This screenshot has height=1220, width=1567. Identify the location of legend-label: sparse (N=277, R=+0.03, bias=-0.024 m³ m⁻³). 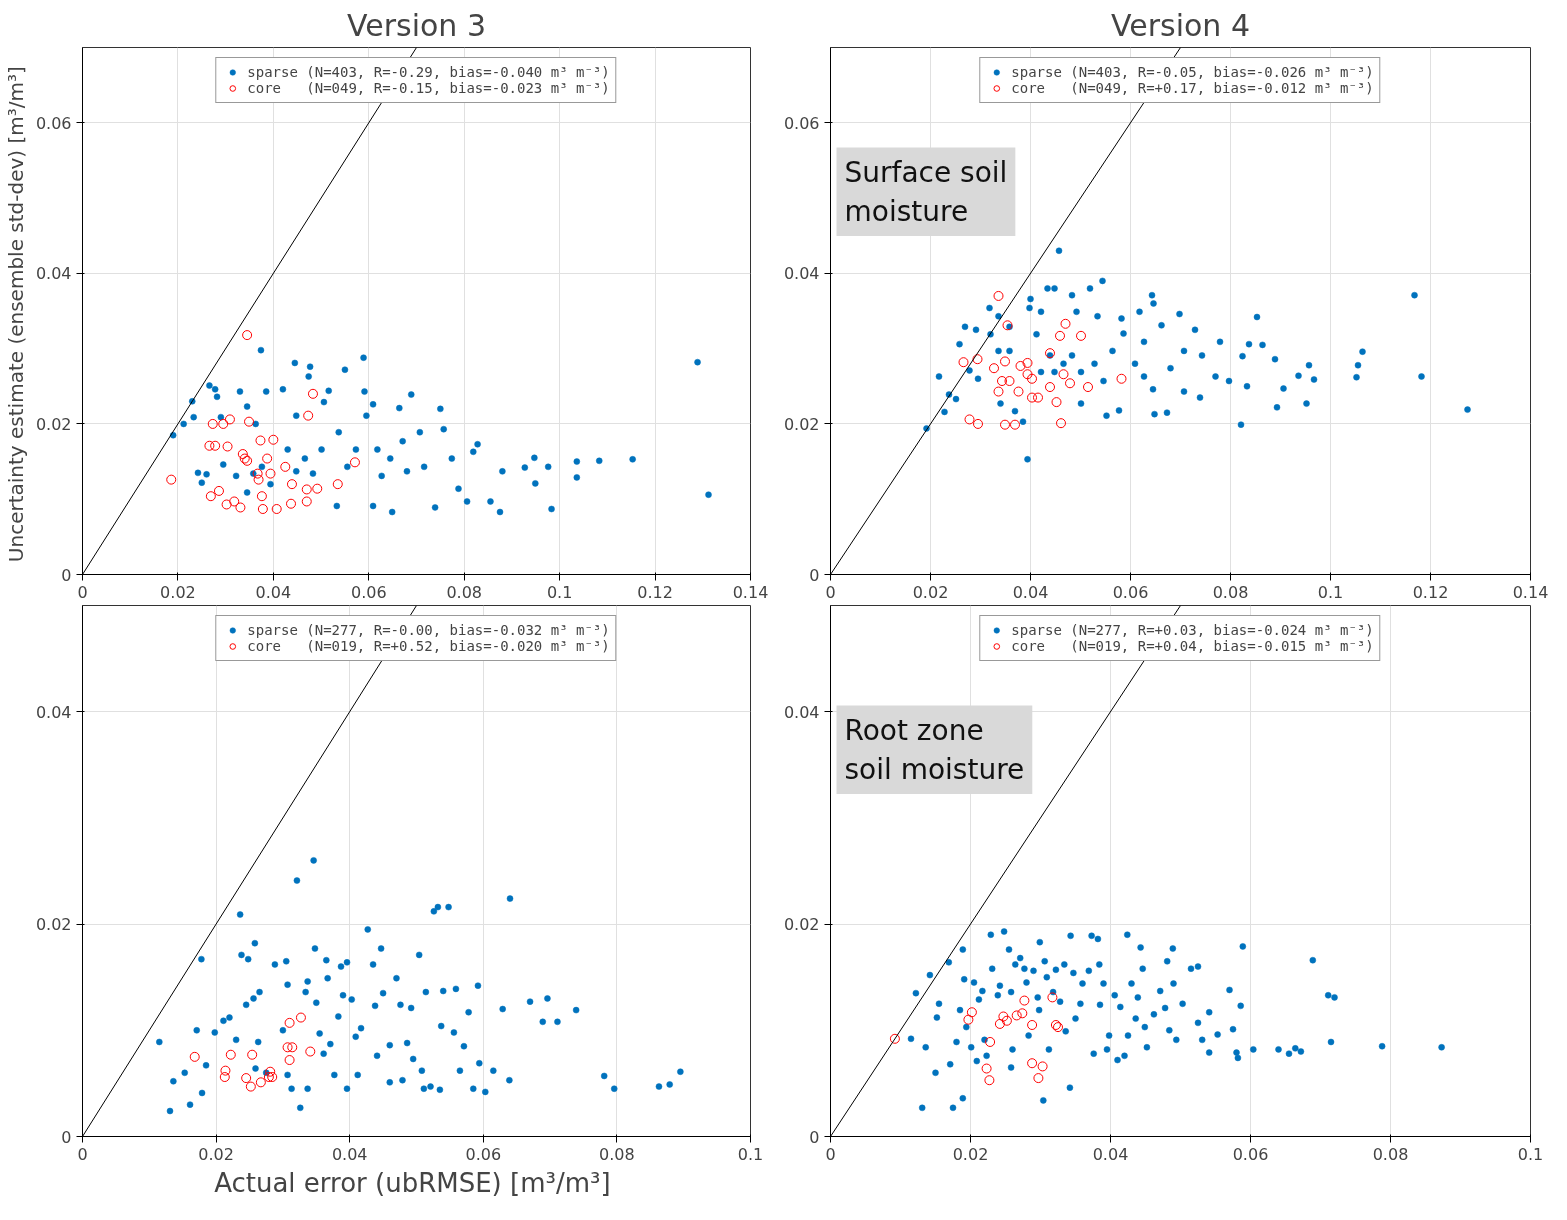
(1192, 630).